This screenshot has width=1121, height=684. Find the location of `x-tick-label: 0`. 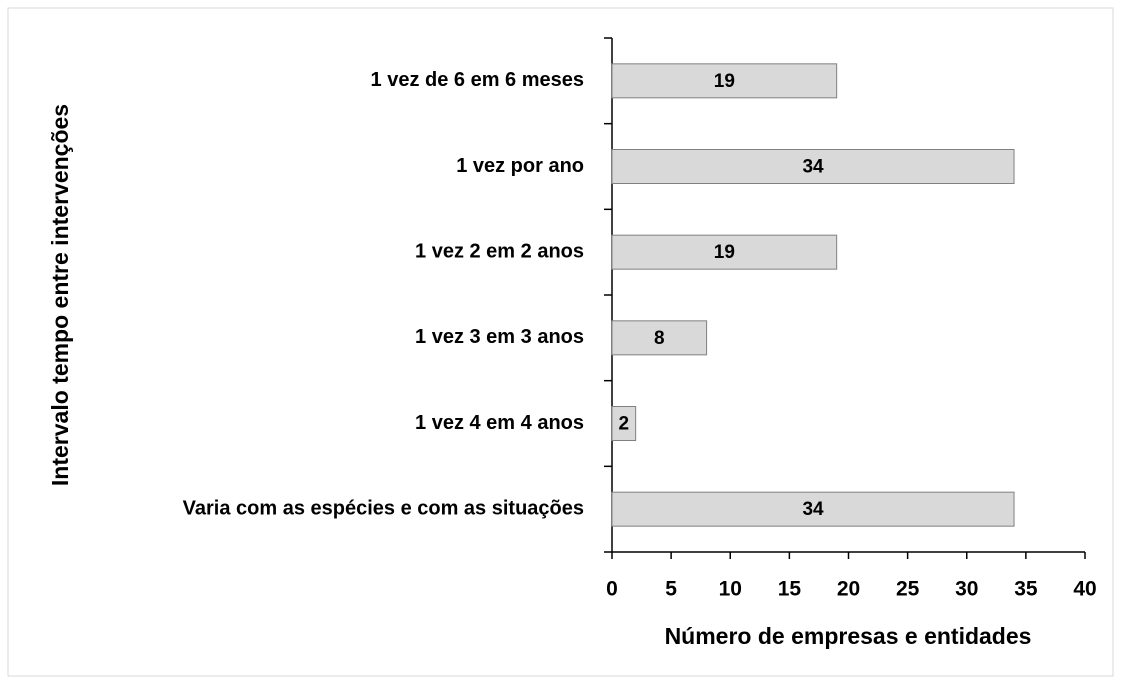

x-tick-label: 0 is located at coordinates (612, 589).